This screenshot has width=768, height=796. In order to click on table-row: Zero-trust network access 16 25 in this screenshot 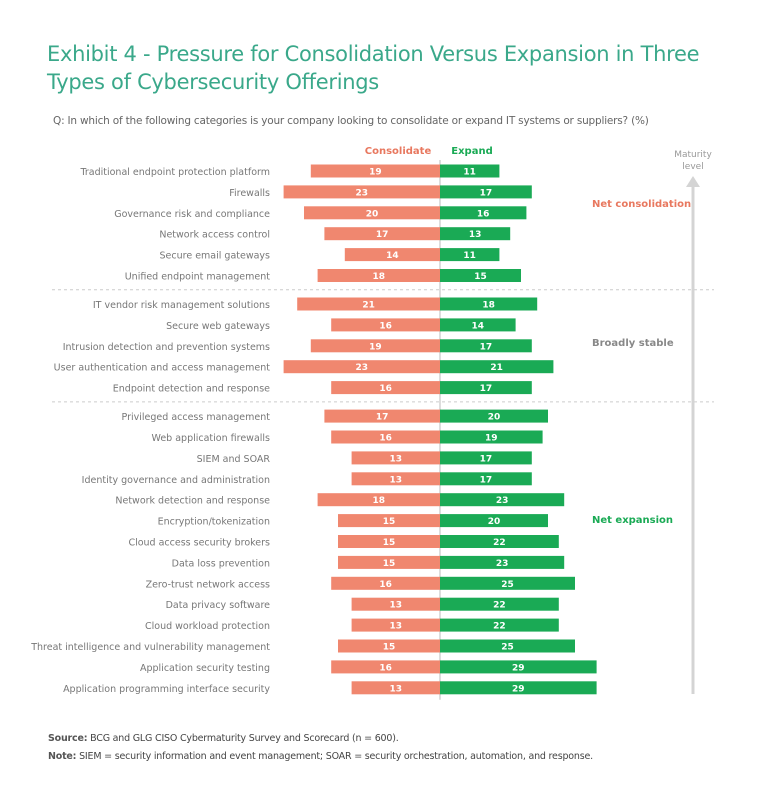, I will do `click(360, 583)`.